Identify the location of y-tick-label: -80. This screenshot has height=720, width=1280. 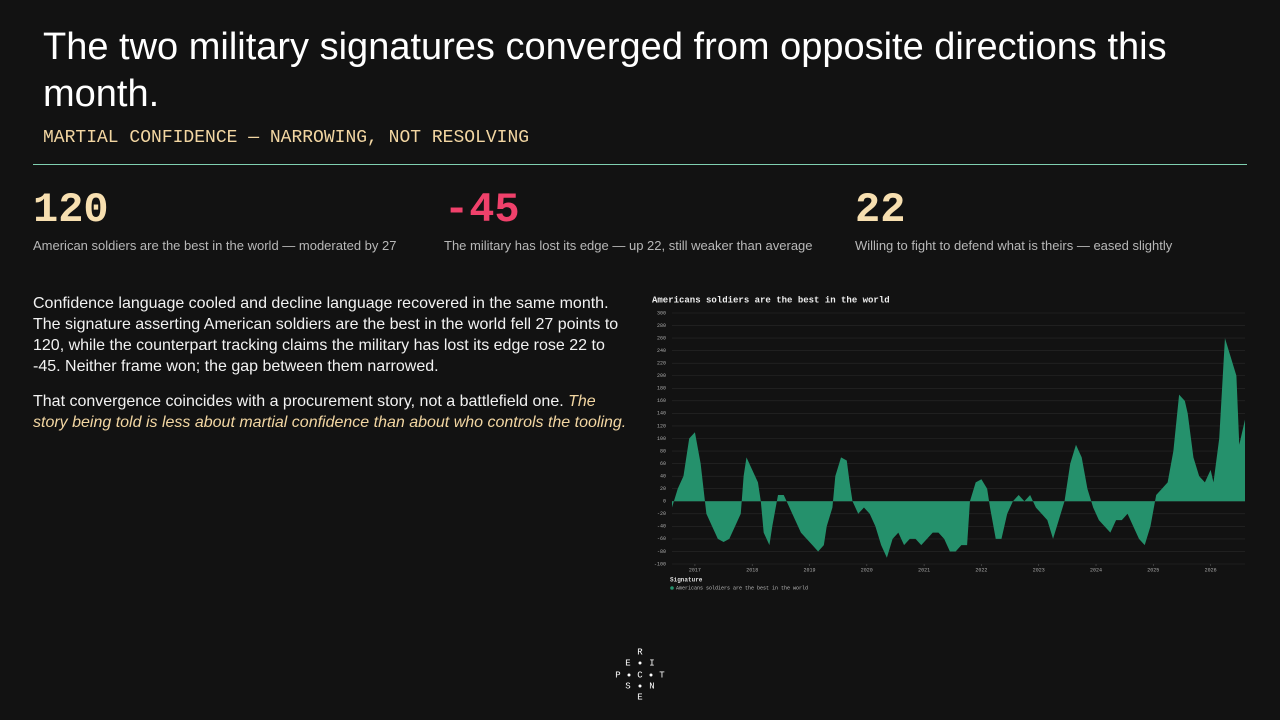
(661, 552).